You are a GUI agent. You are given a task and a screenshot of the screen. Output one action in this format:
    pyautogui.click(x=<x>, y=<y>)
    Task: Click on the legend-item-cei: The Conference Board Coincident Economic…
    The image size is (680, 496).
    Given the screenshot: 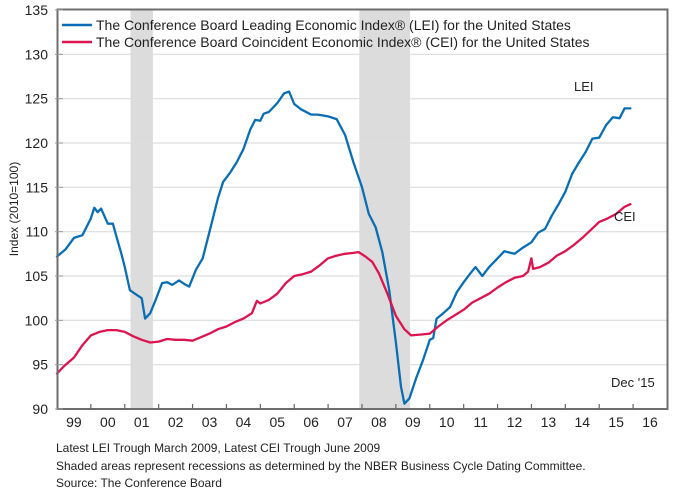 What is the action you would take?
    pyautogui.click(x=326, y=42)
    